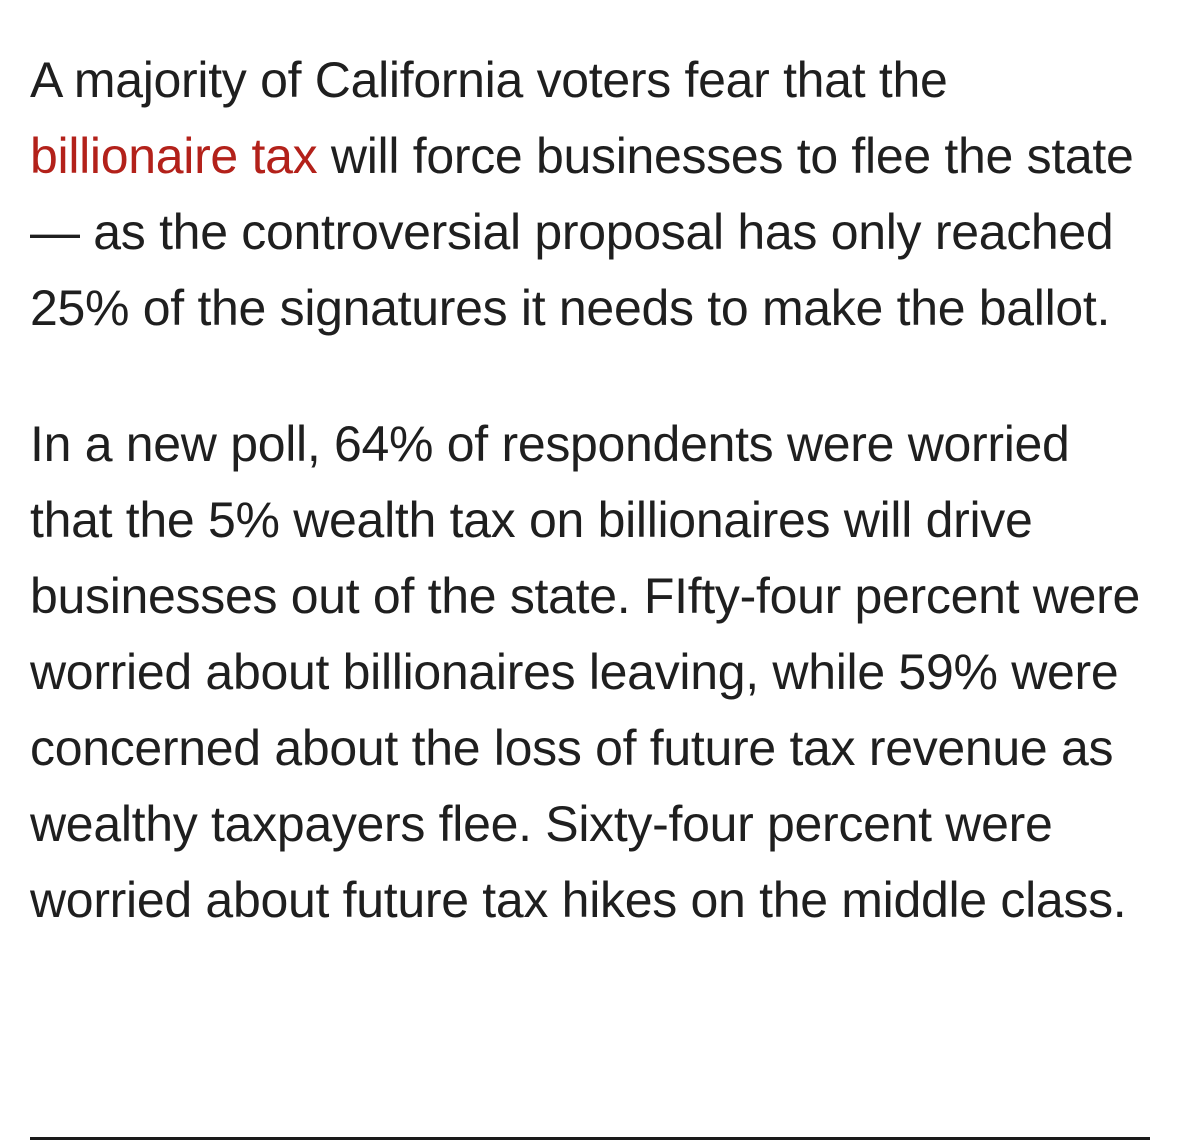  I want to click on section-divider, so click(590, 1138).